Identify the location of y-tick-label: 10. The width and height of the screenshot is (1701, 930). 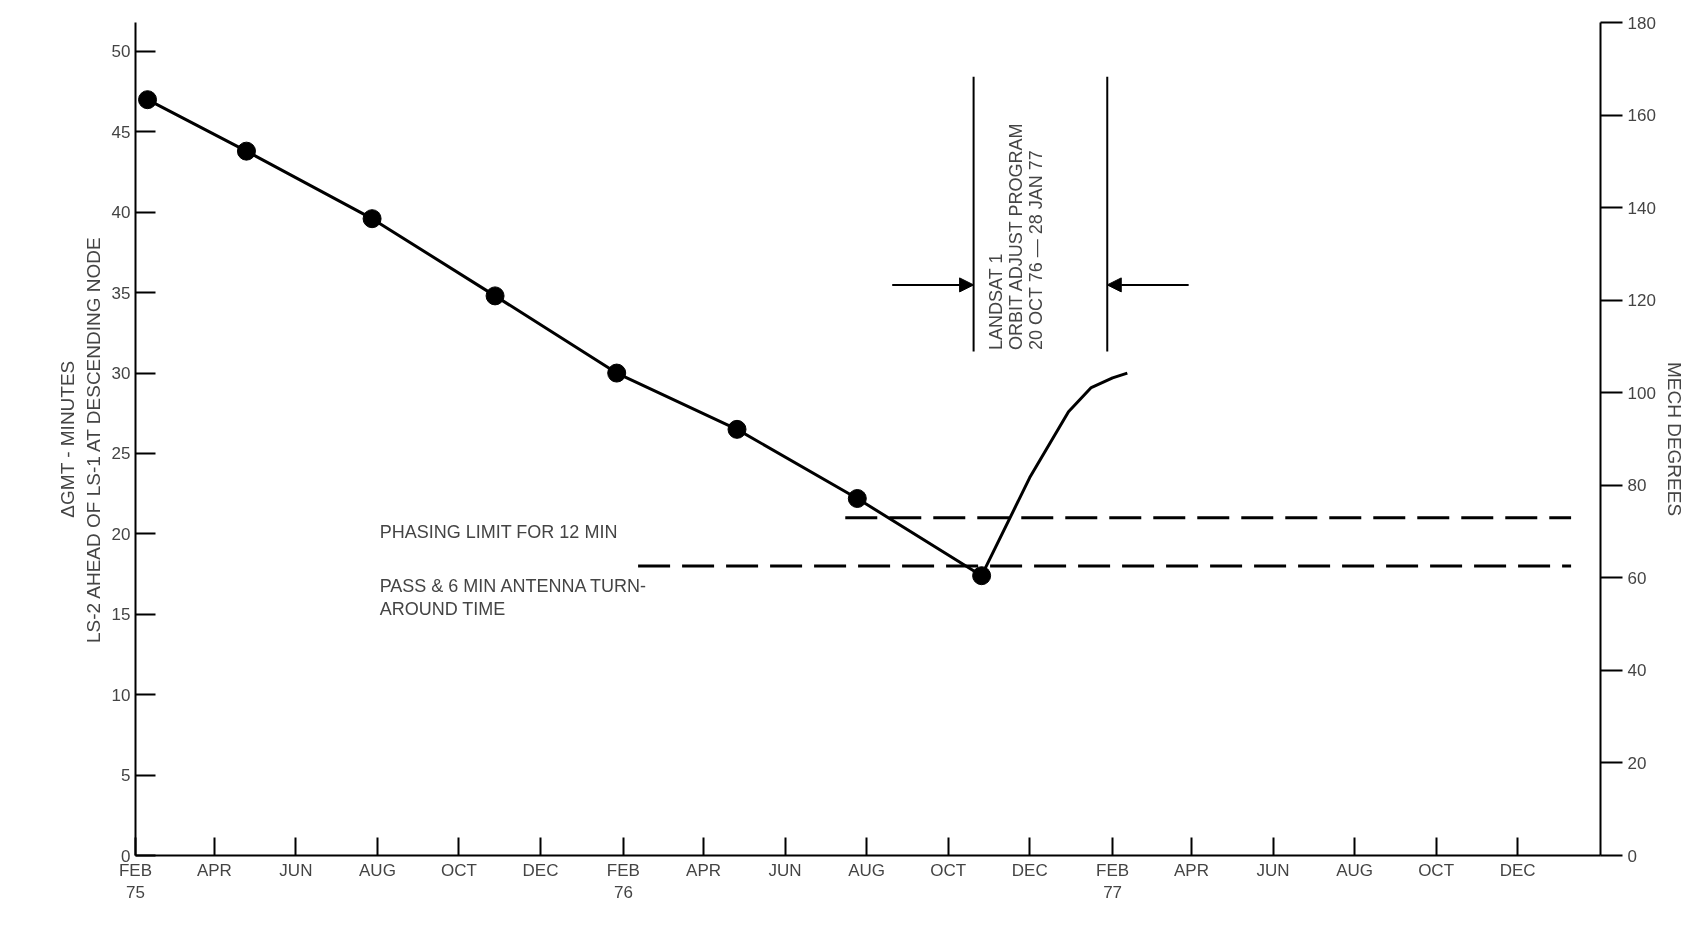
(121, 695).